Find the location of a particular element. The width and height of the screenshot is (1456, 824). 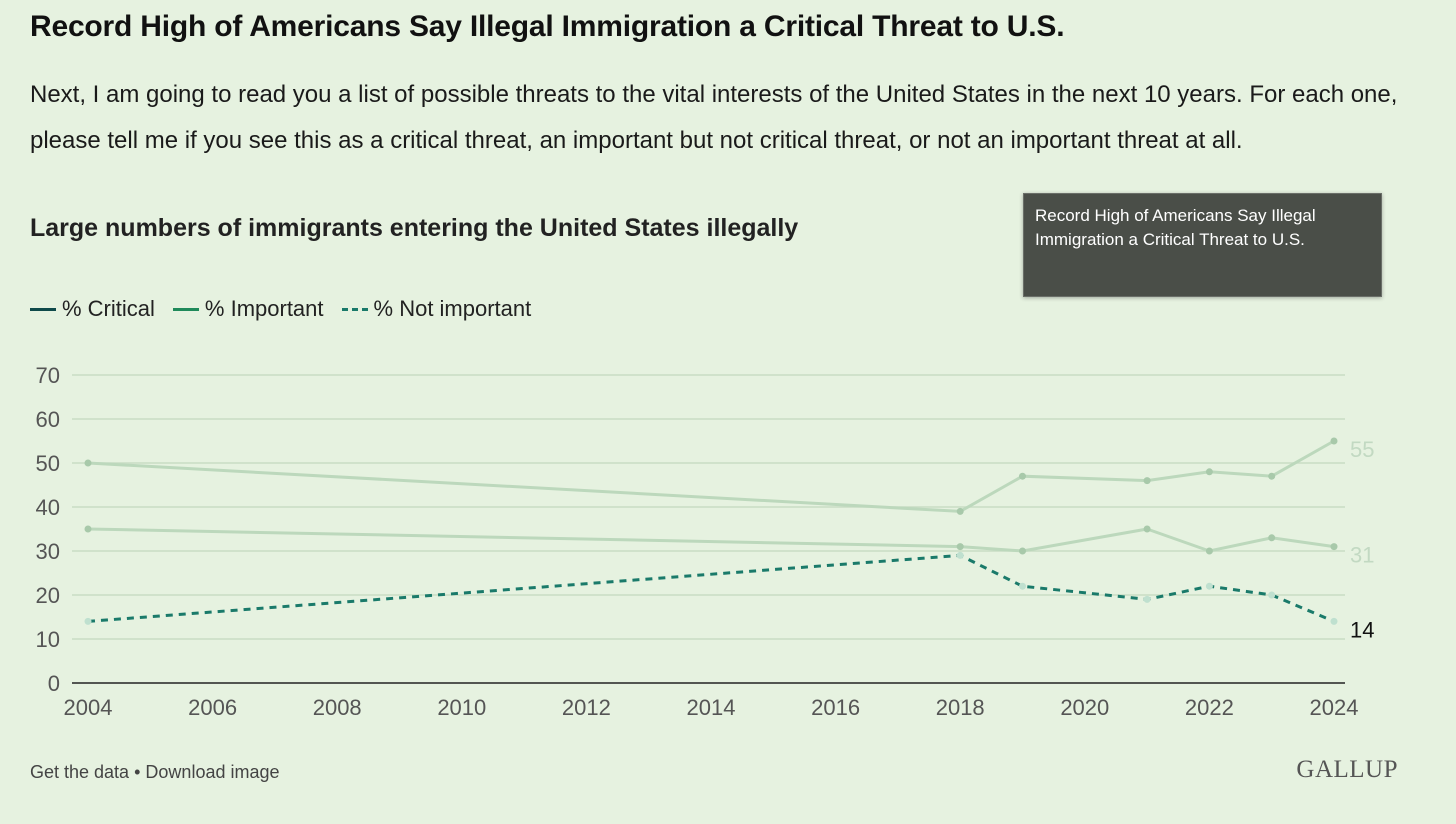

series-line-critical is located at coordinates (711, 476).